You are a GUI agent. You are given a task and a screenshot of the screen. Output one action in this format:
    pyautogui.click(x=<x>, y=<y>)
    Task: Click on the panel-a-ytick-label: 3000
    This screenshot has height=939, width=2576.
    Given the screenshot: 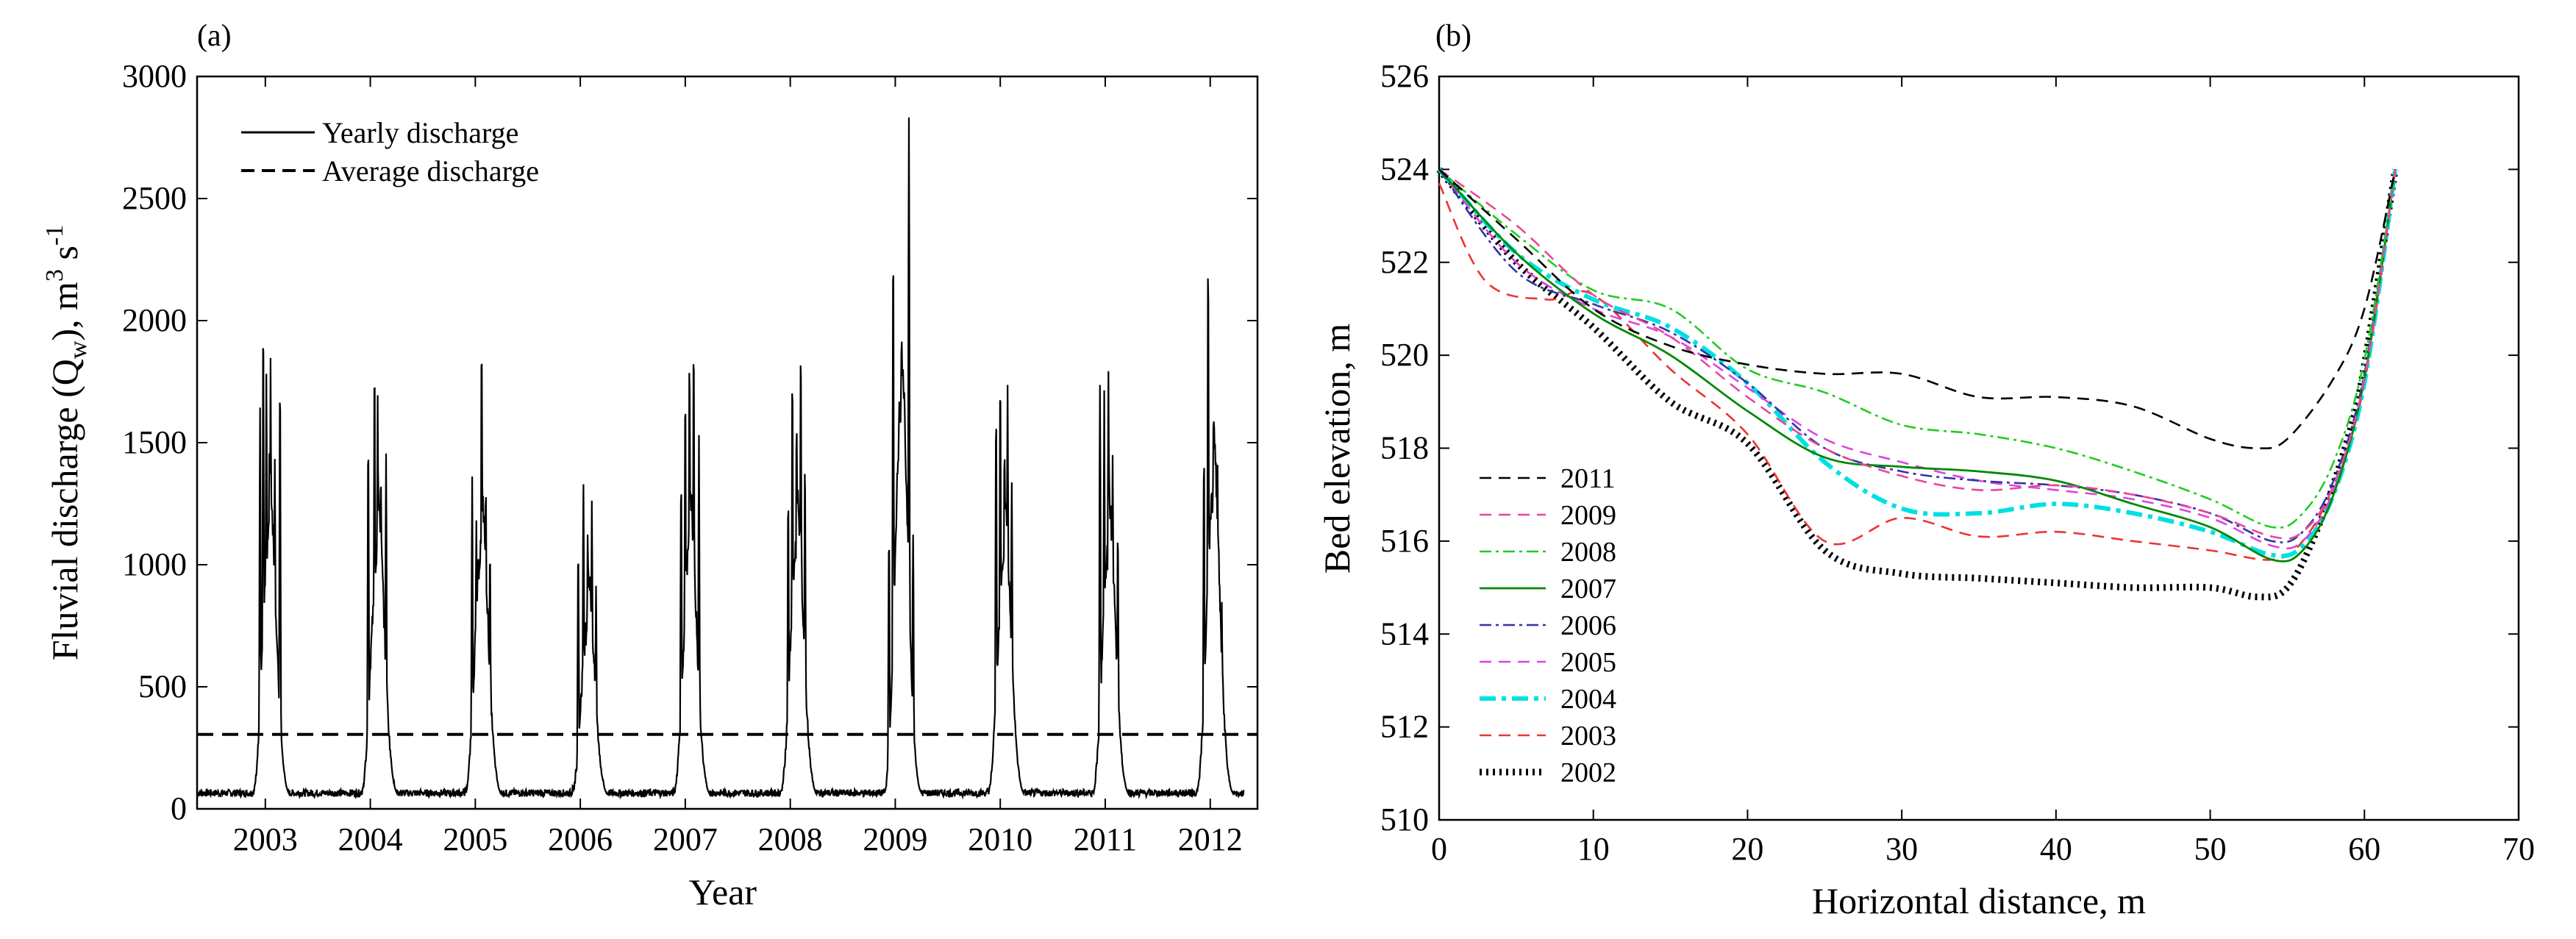 What is the action you would take?
    pyautogui.click(x=154, y=76)
    